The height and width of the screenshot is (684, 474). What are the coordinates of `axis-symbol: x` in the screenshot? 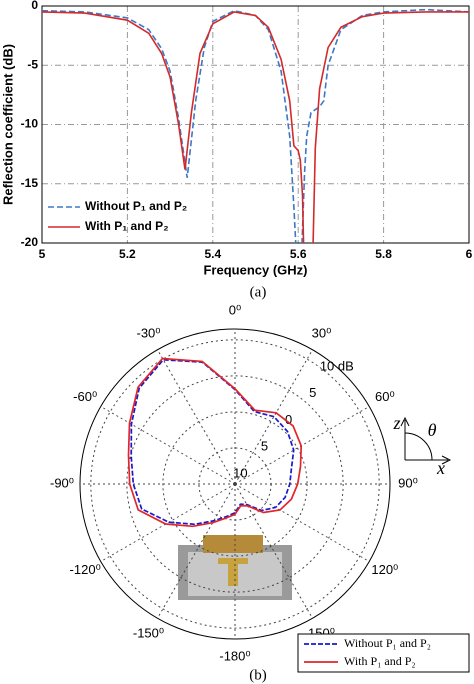 It's located at (440, 468).